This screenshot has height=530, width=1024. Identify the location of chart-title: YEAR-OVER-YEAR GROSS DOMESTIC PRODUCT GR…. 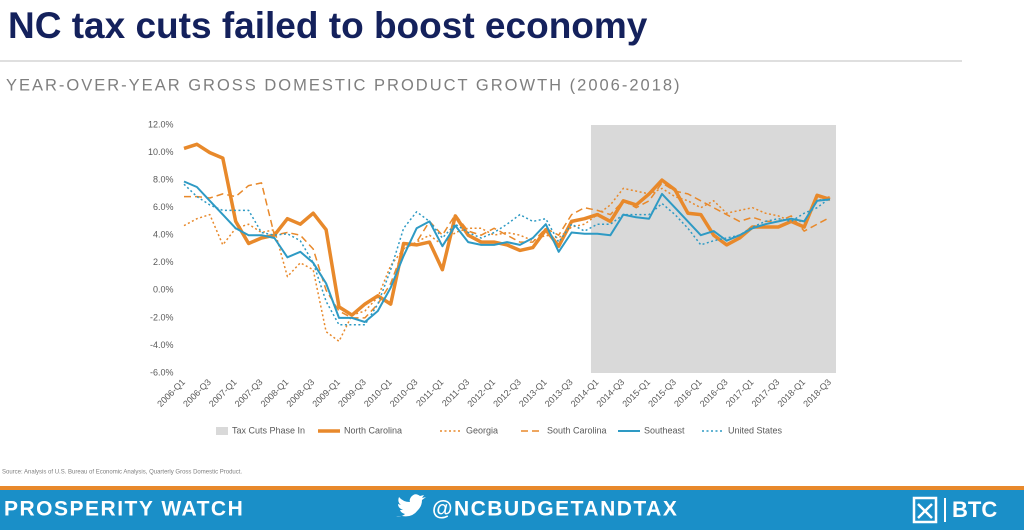
(344, 85).